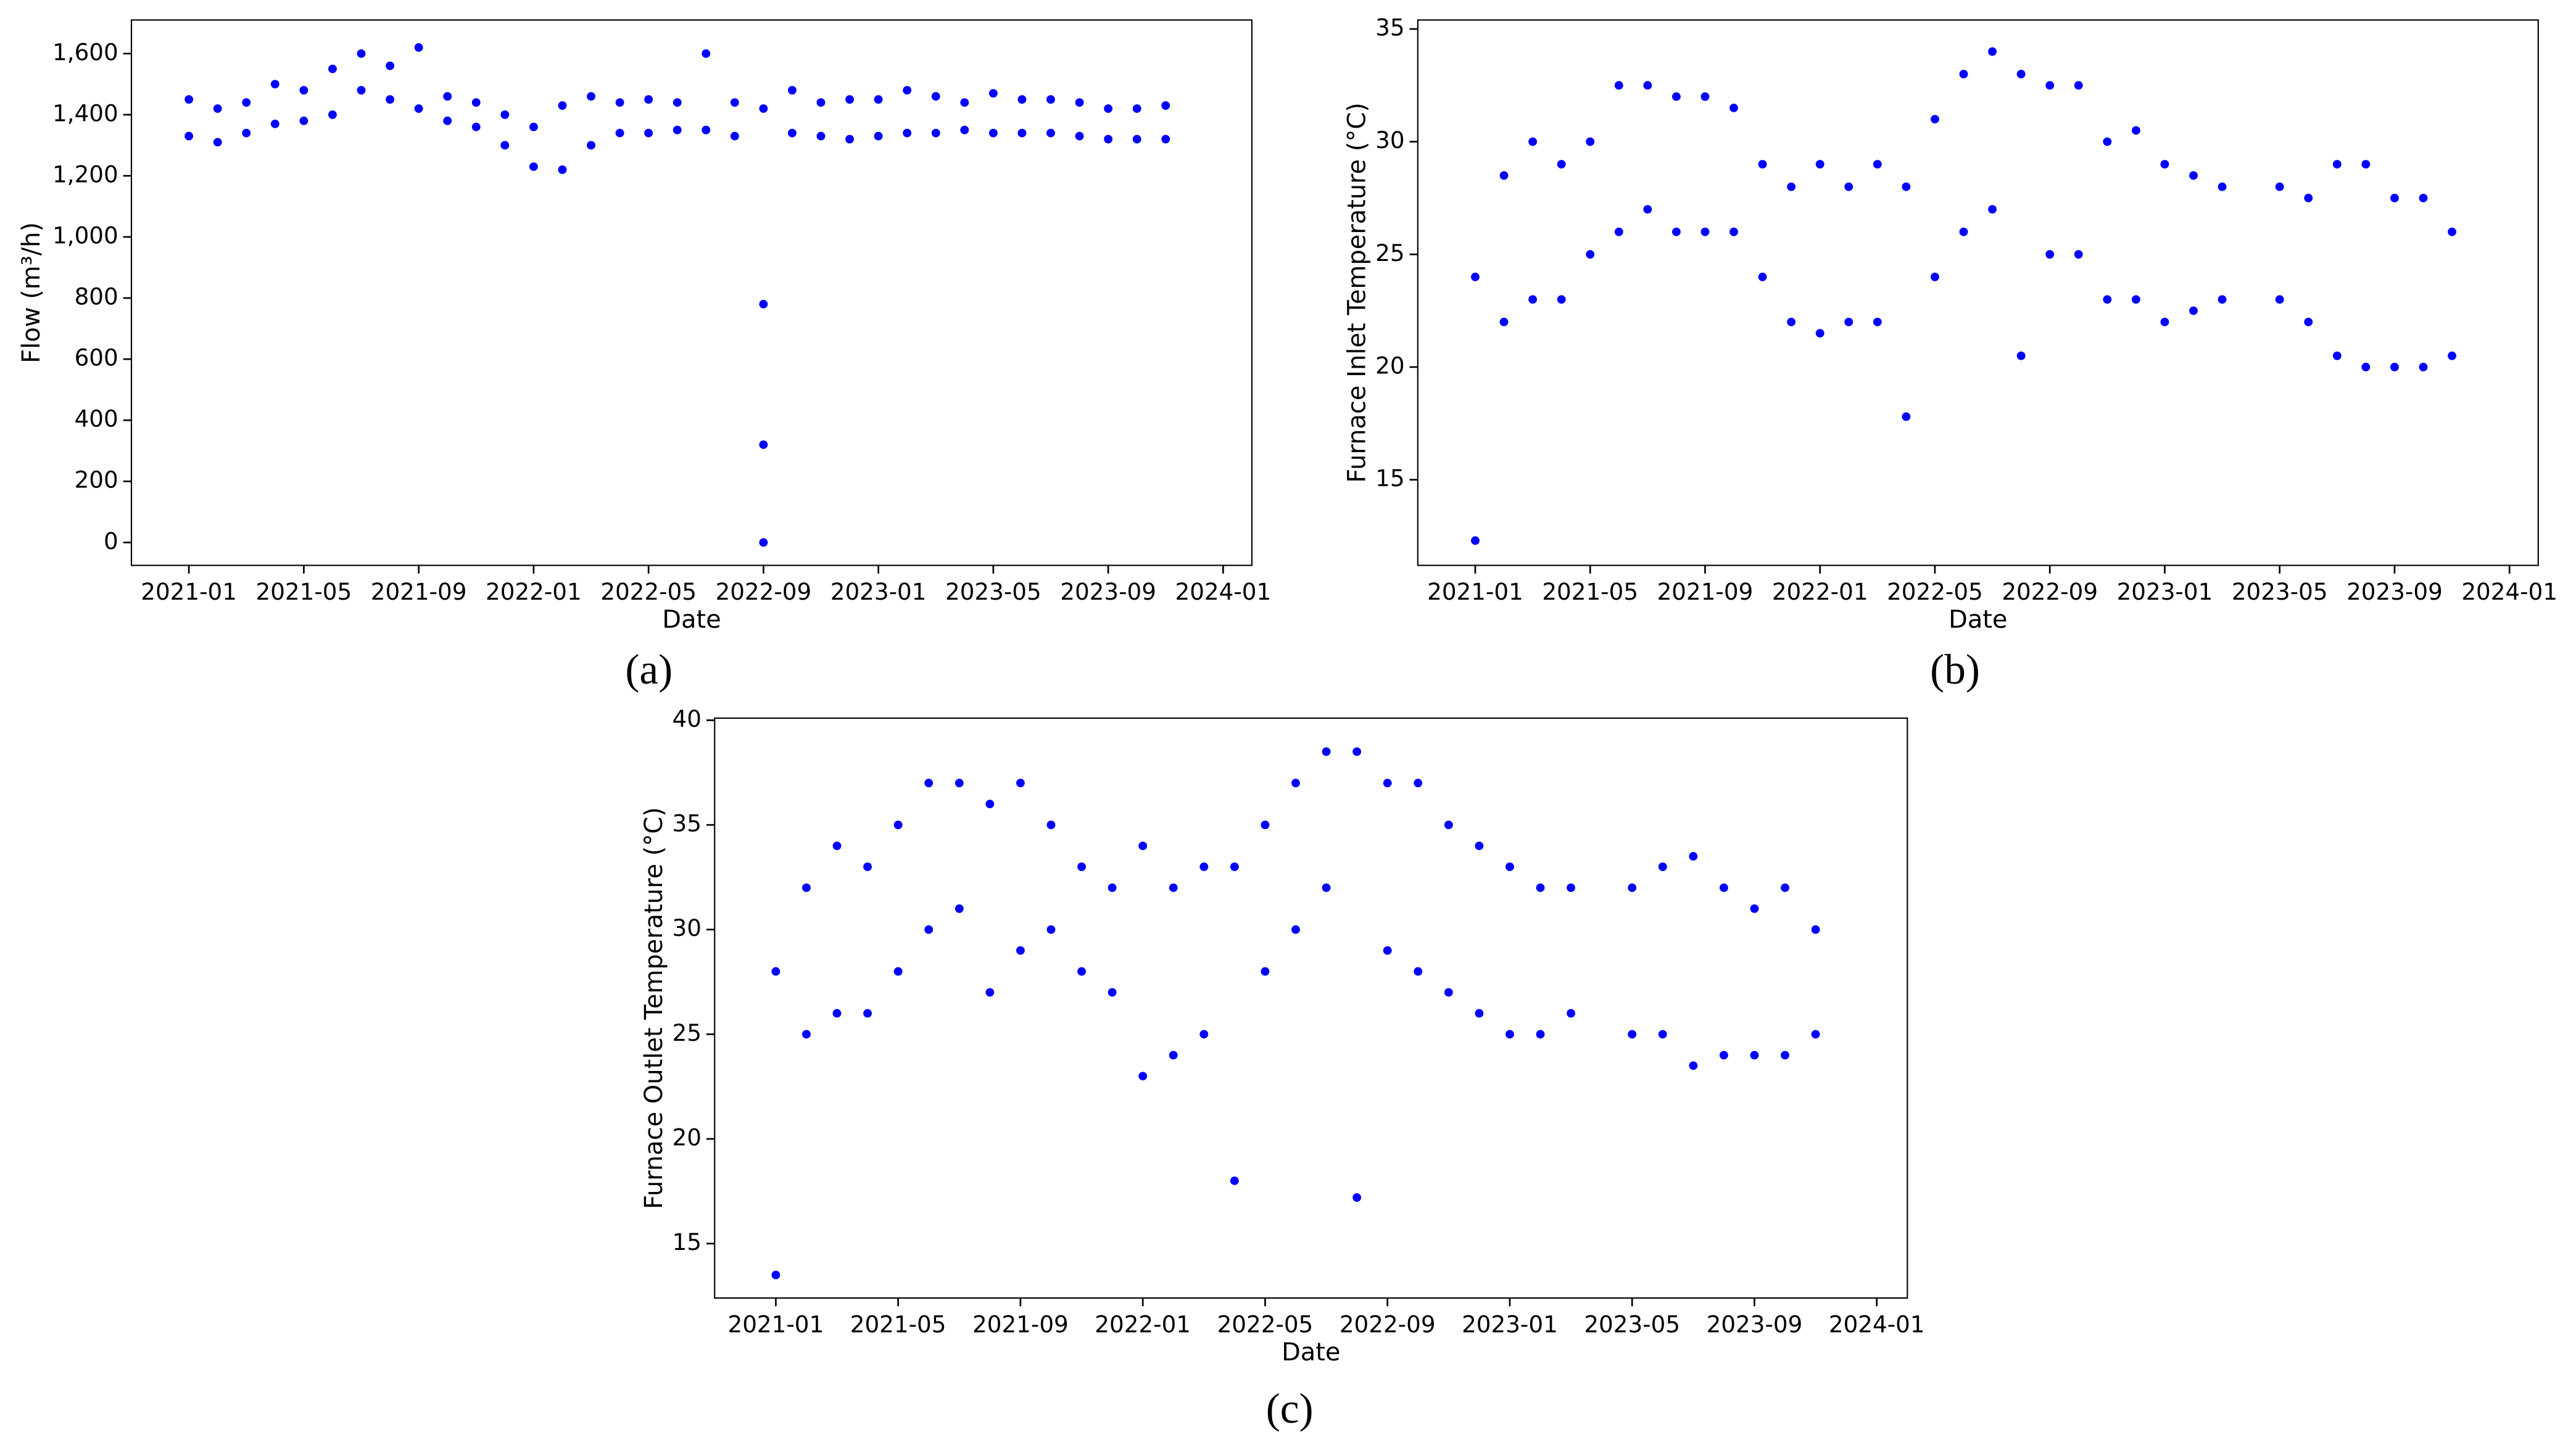 The height and width of the screenshot is (1456, 2576). I want to click on caption: (b), so click(1955, 669).